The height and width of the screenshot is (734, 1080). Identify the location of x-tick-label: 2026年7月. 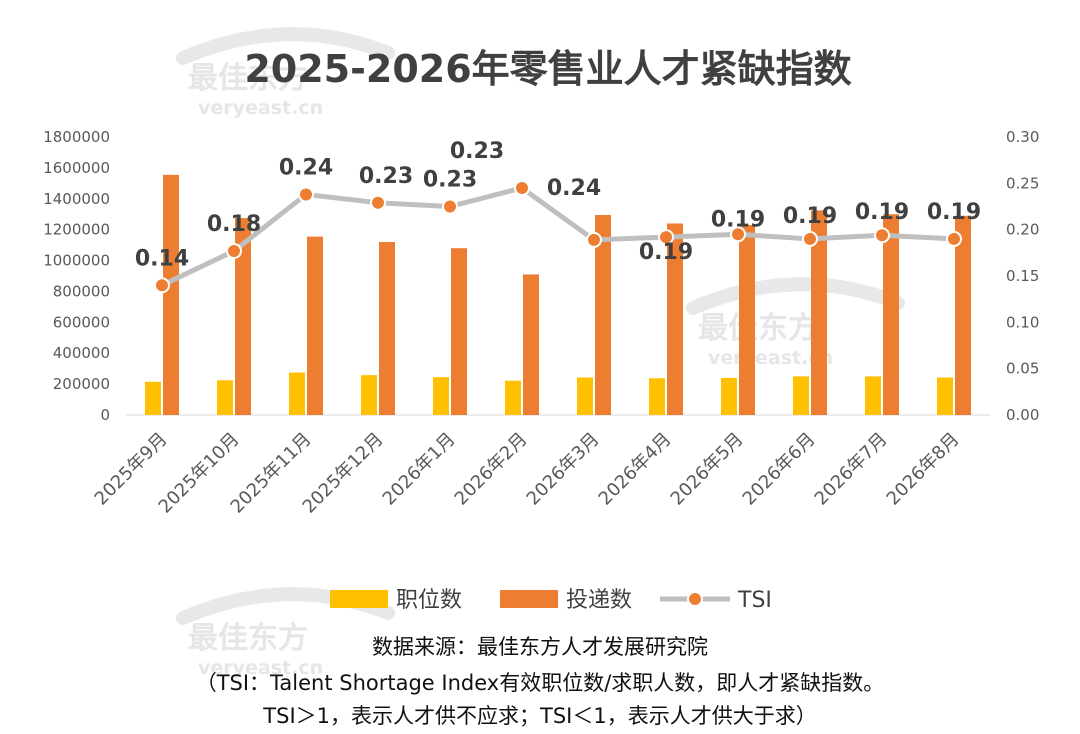
(851, 469).